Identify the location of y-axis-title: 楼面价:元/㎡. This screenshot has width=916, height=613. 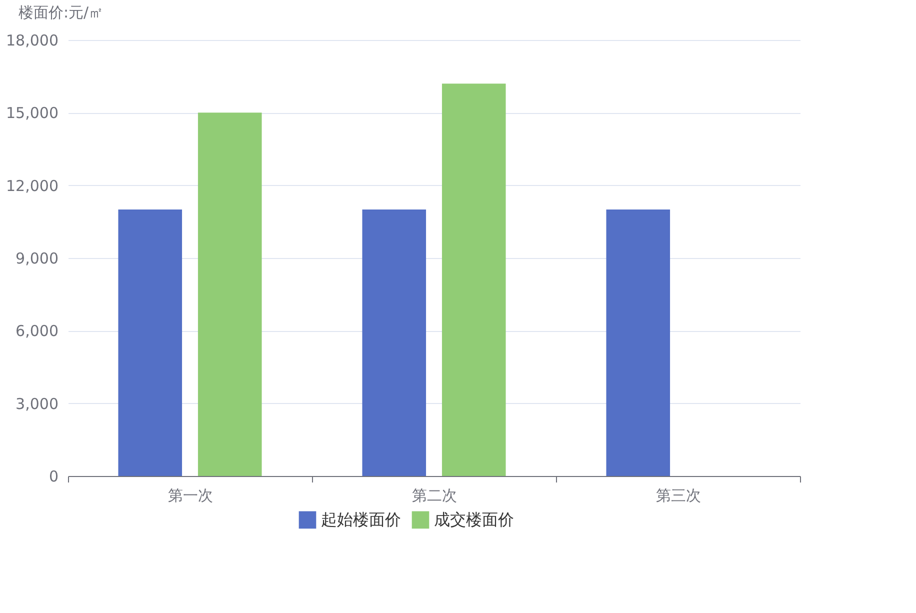
(61, 13).